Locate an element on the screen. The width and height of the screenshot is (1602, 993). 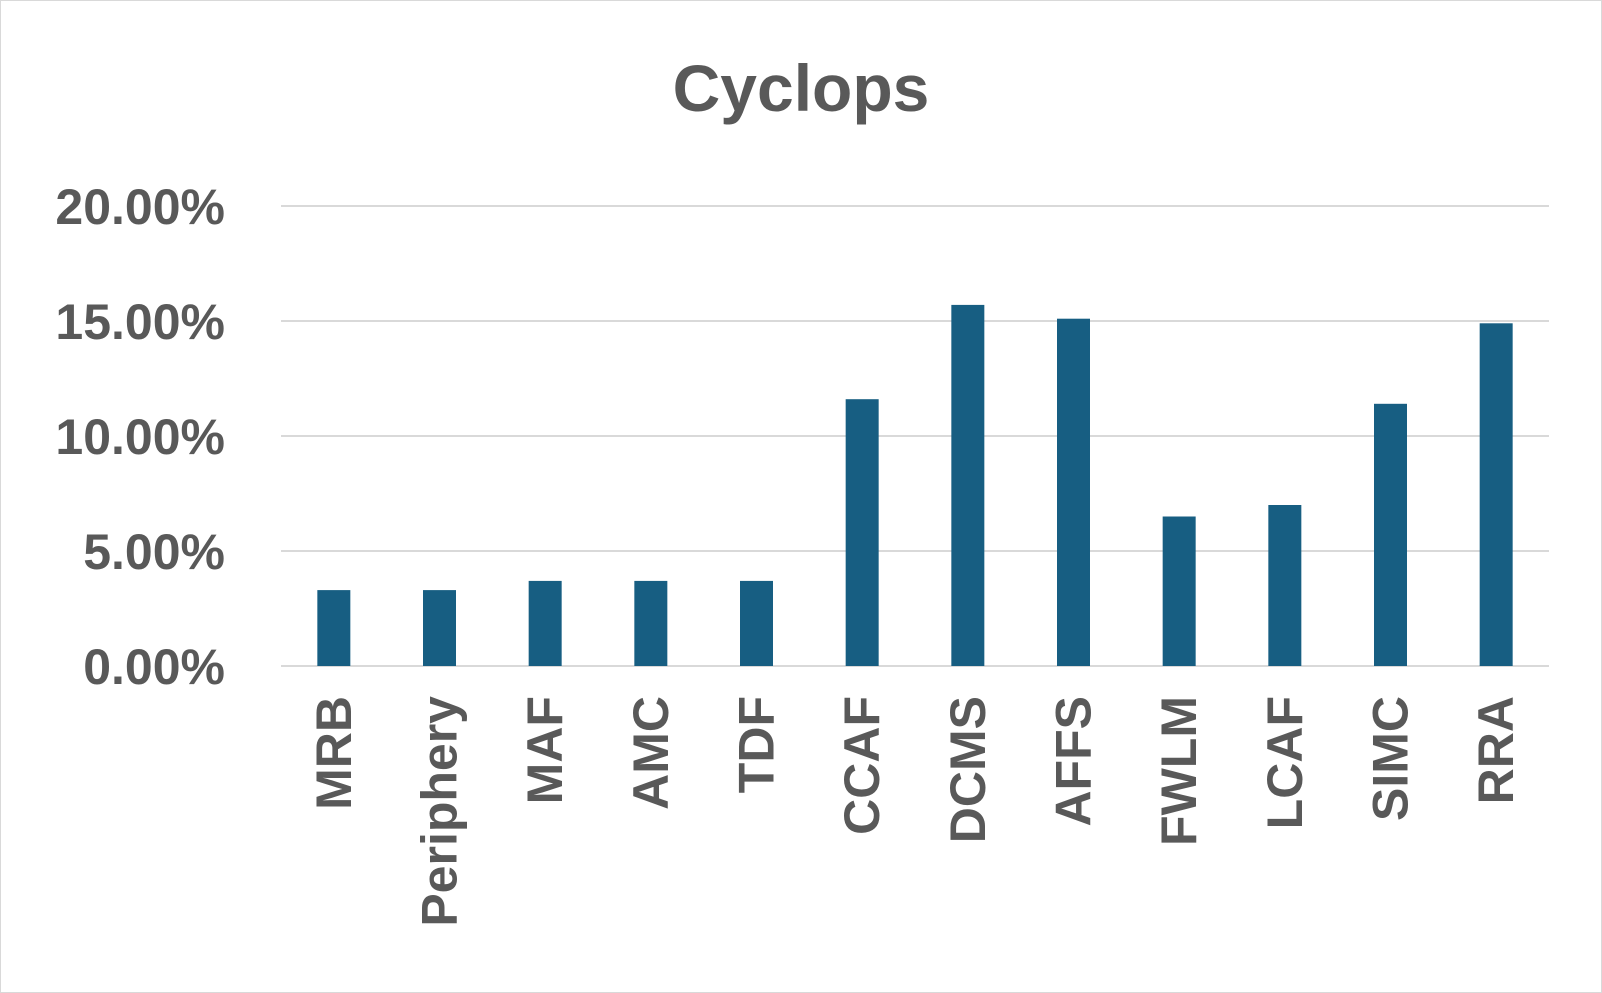
bar-amc is located at coordinates (651, 623).